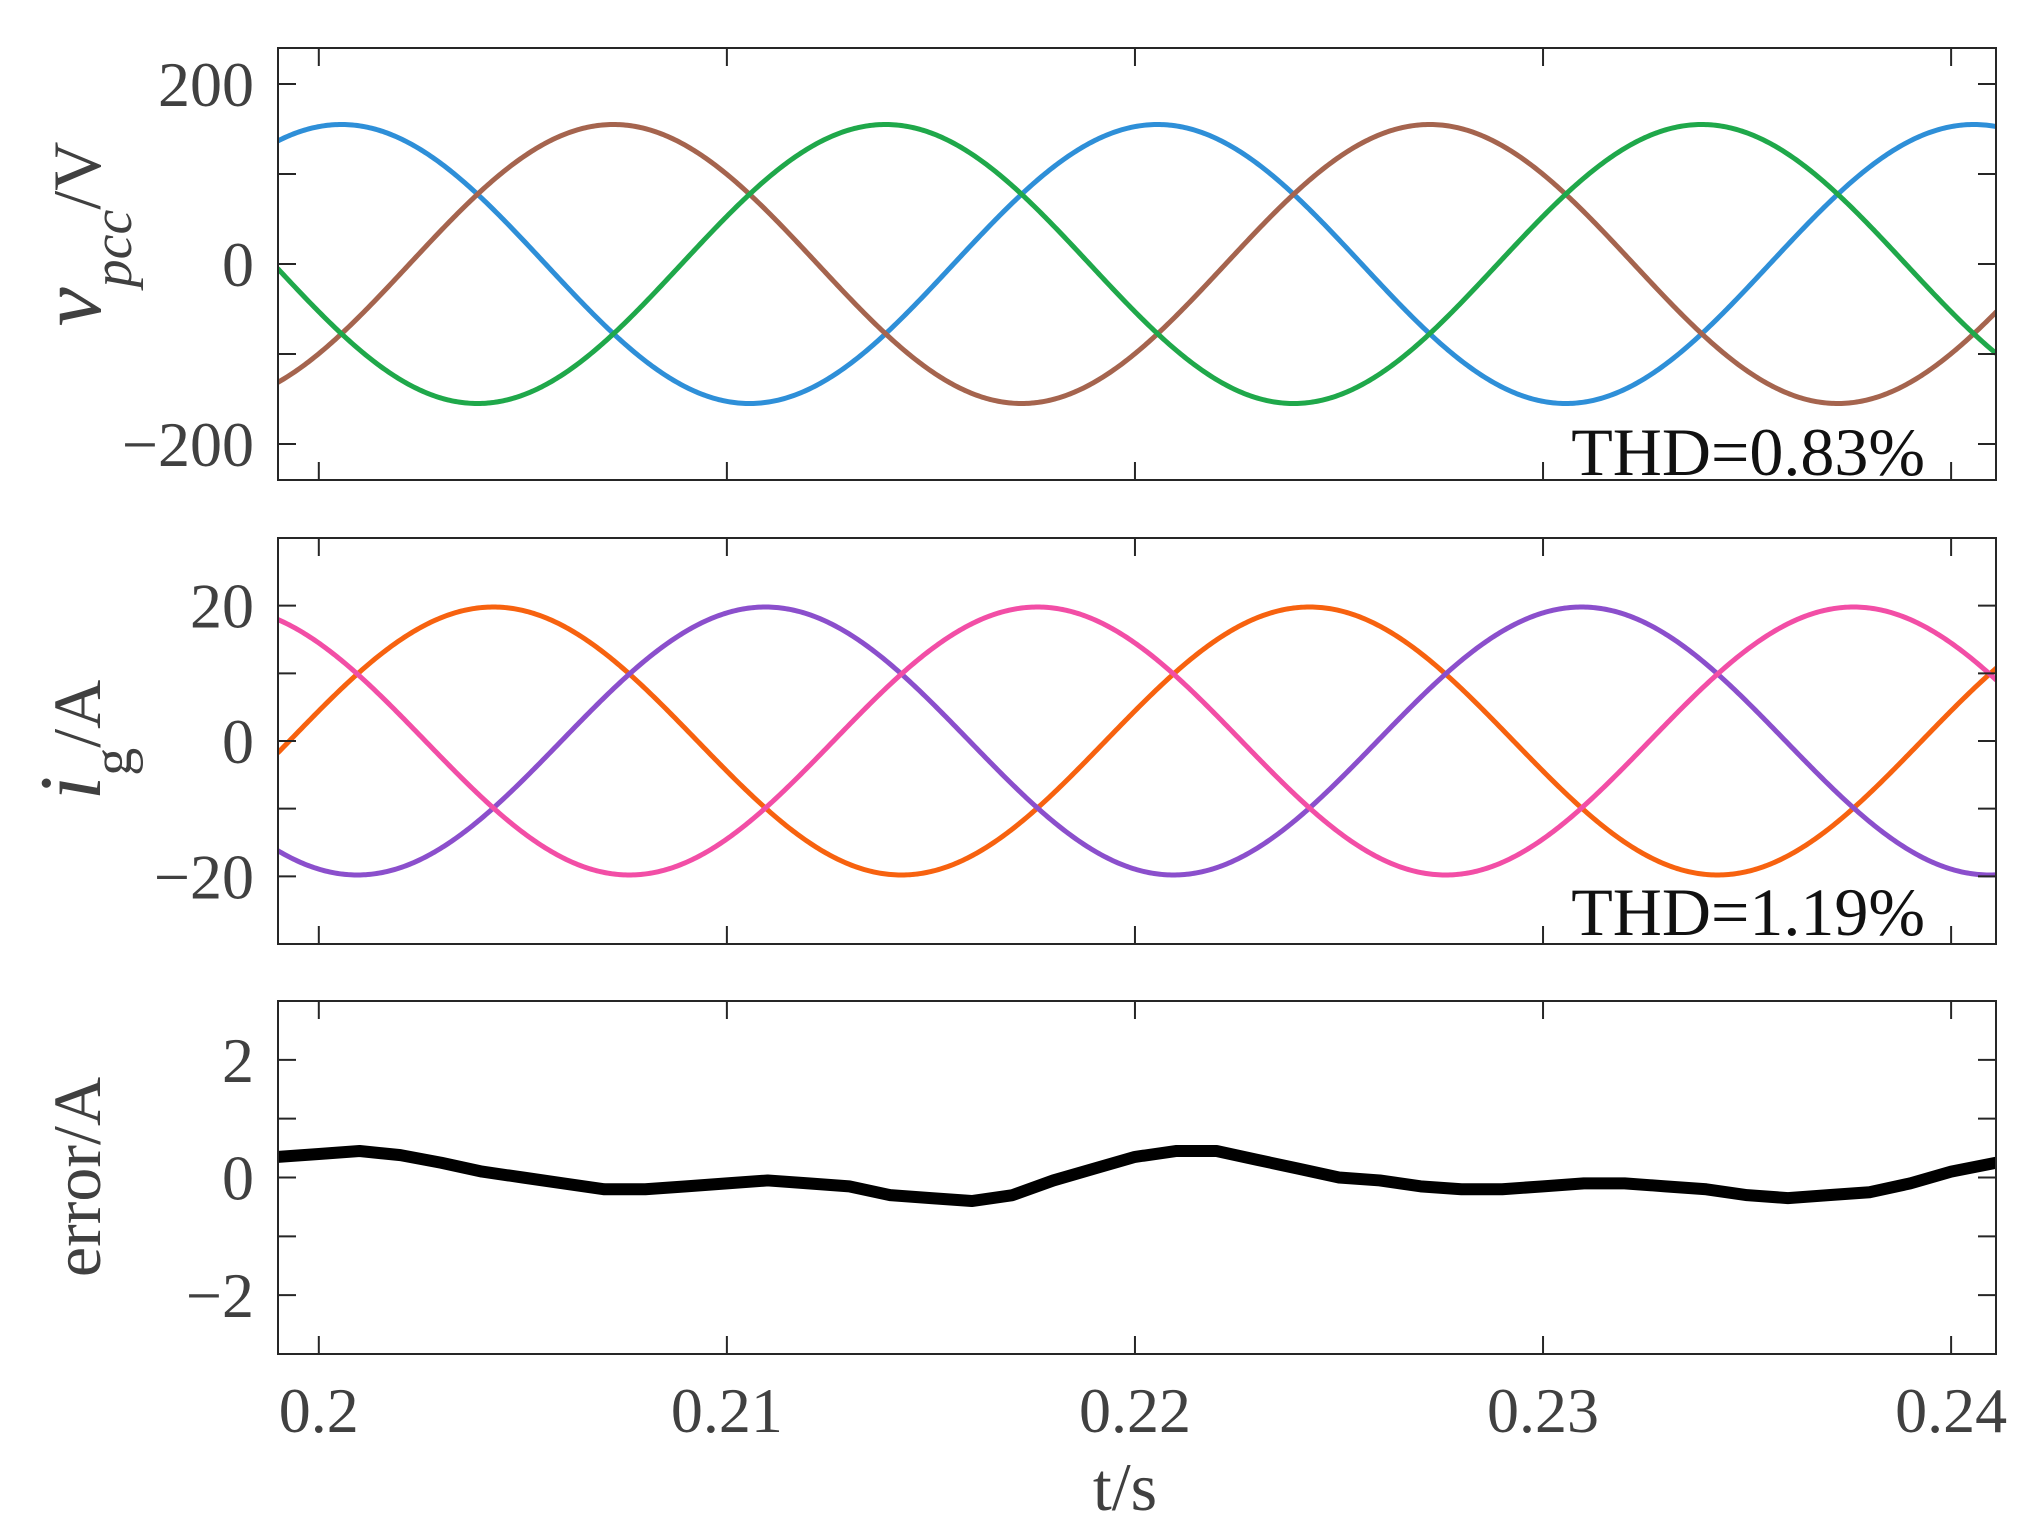  Describe the element at coordinates (1135, 1410) in the screenshot. I see `xtick-label: 0.22` at that location.